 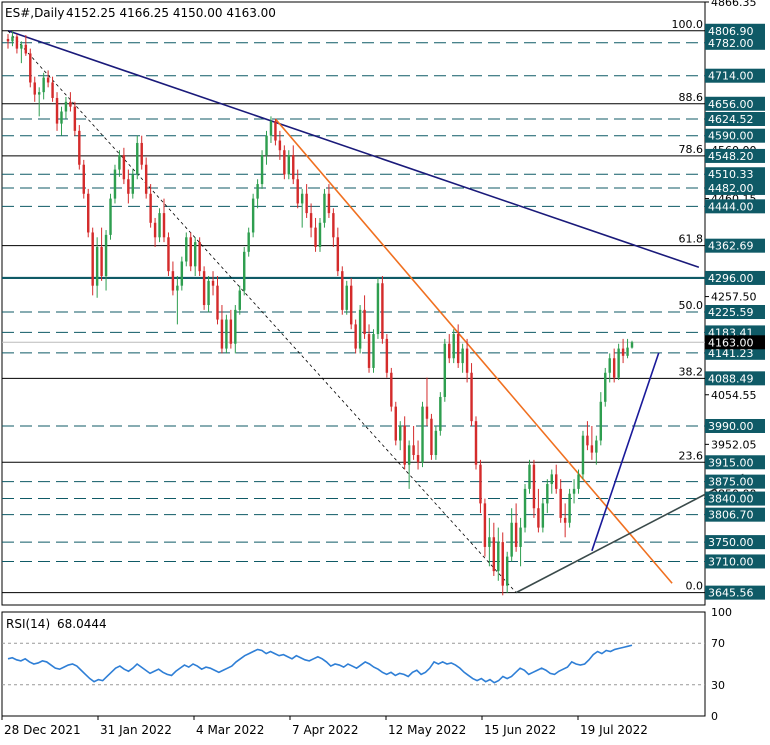 What do you see at coordinates (731, 136) in the screenshot?
I see `price-tag-label: 4590.00` at bounding box center [731, 136].